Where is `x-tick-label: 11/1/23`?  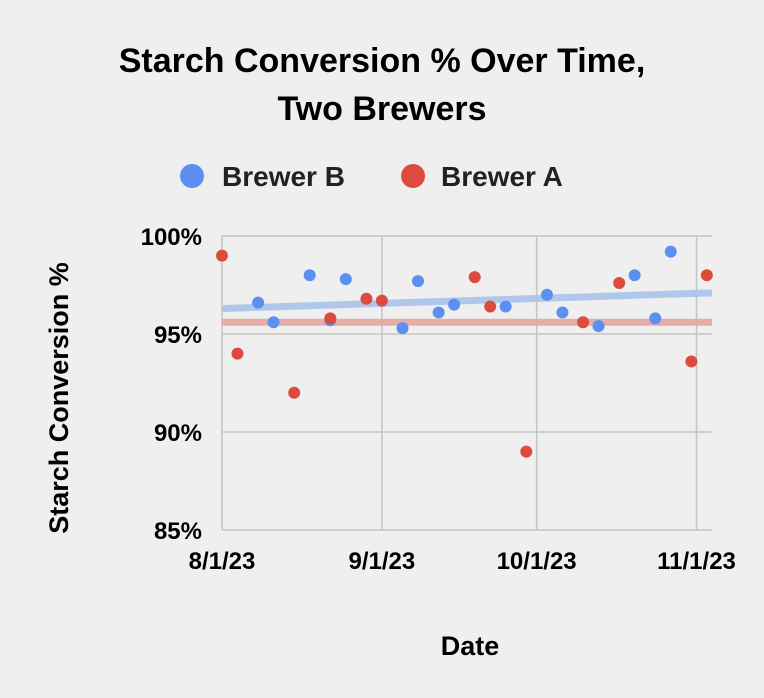 x-tick-label: 11/1/23 is located at coordinates (696, 561).